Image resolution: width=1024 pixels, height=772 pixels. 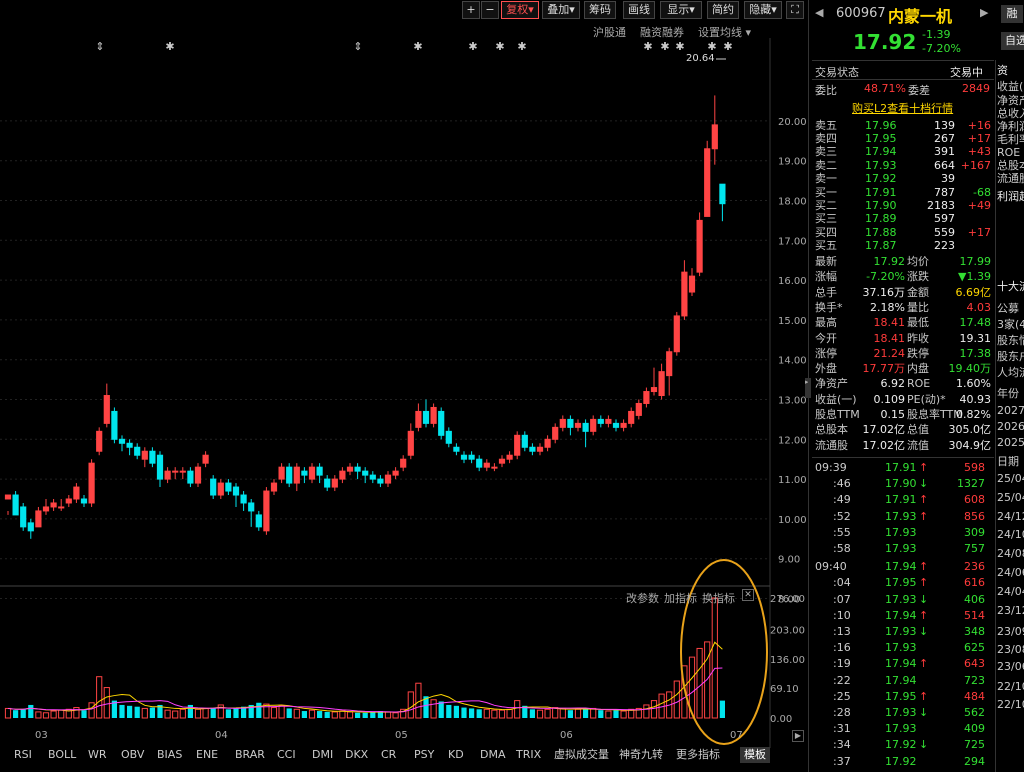 What do you see at coordinates (662, 32) in the screenshot?
I see `rzrq-link: 融资融券` at bounding box center [662, 32].